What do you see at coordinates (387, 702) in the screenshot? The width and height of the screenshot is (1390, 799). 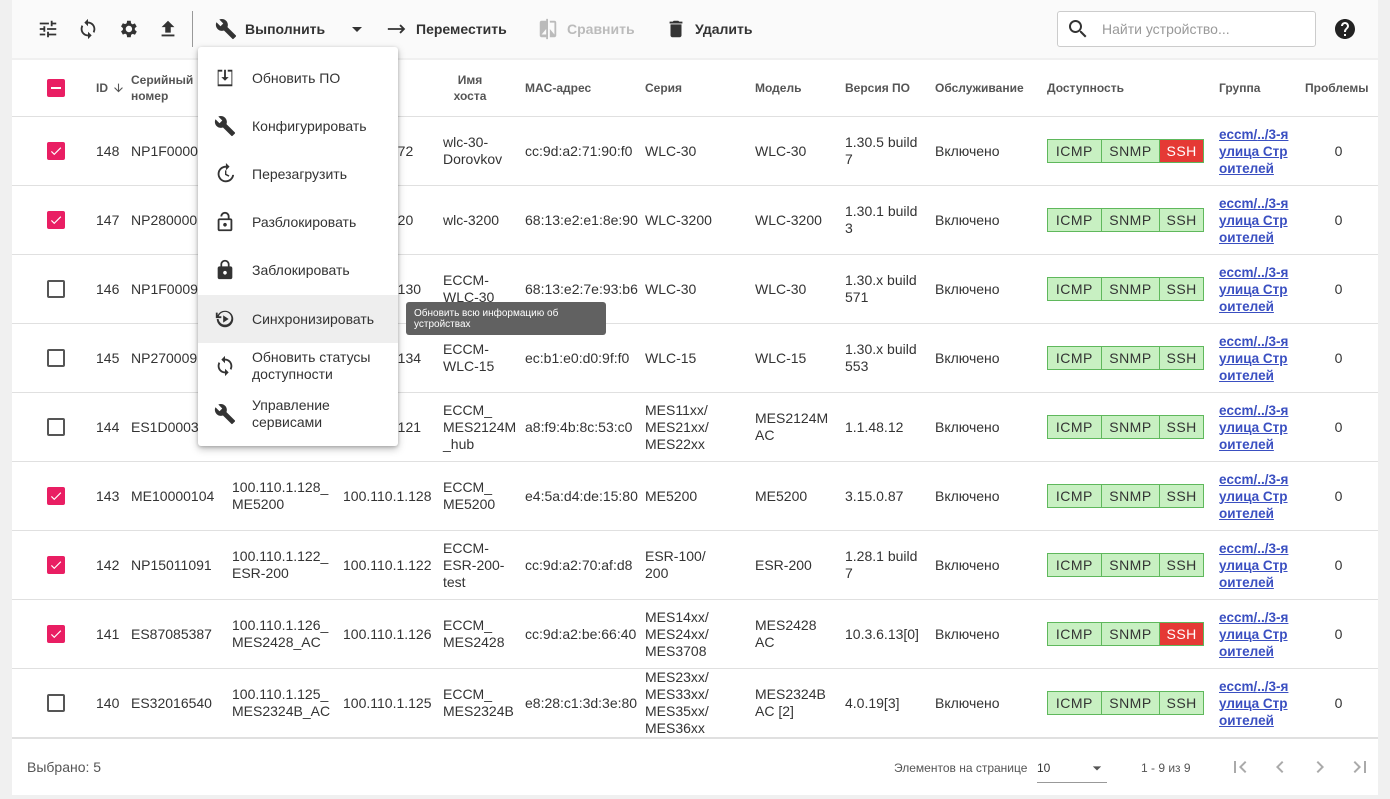 I see `ip-cell: 100.110.1.125` at bounding box center [387, 702].